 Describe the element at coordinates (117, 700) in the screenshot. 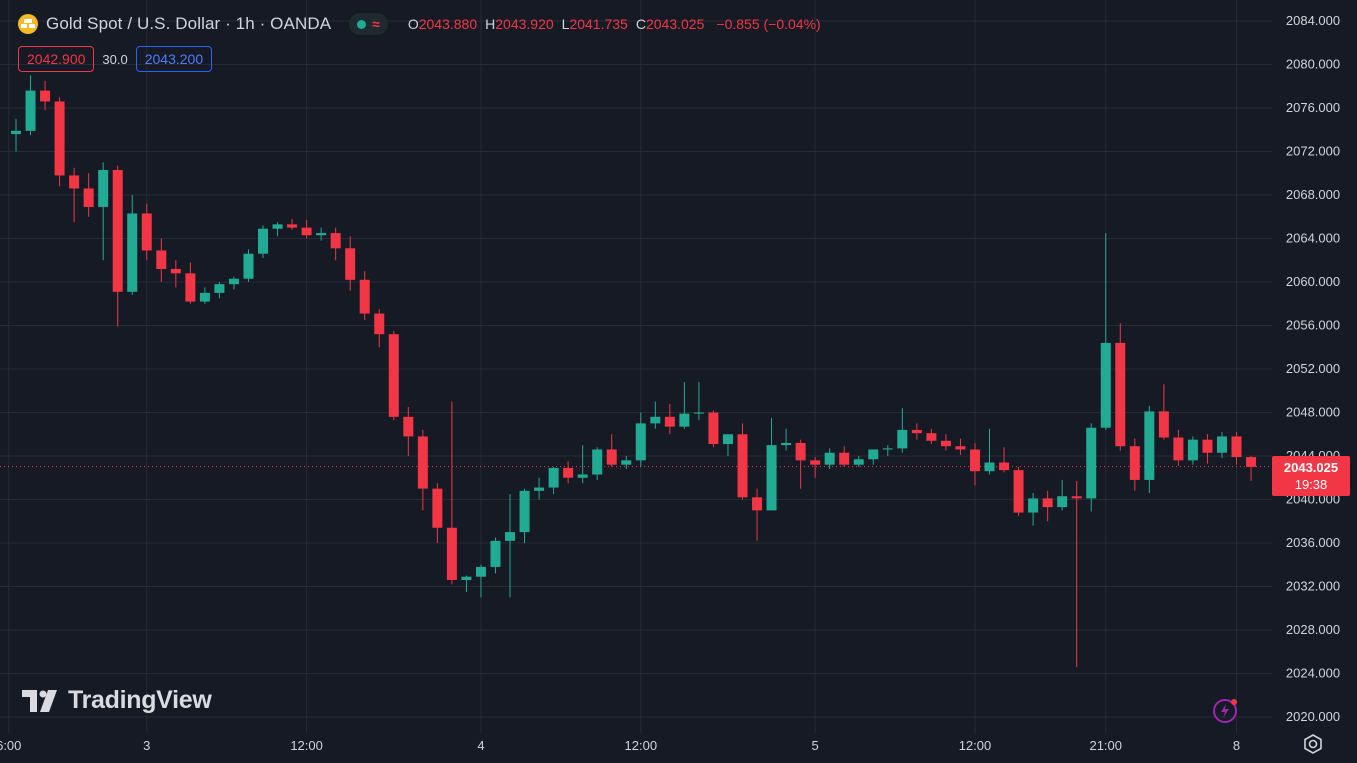

I see `tradingview-logo: TradingView` at that location.